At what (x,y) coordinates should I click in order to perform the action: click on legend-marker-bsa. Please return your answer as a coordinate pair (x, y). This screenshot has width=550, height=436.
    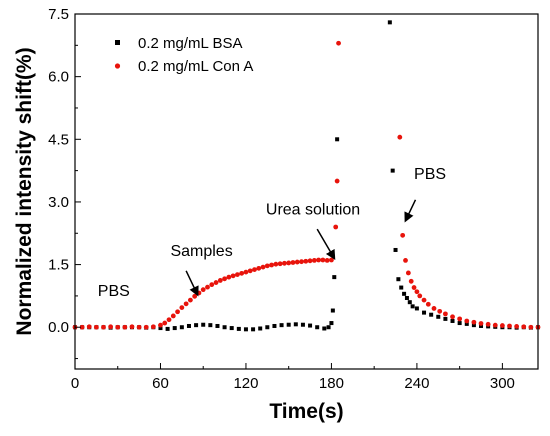
    Looking at the image, I should click on (117, 42).